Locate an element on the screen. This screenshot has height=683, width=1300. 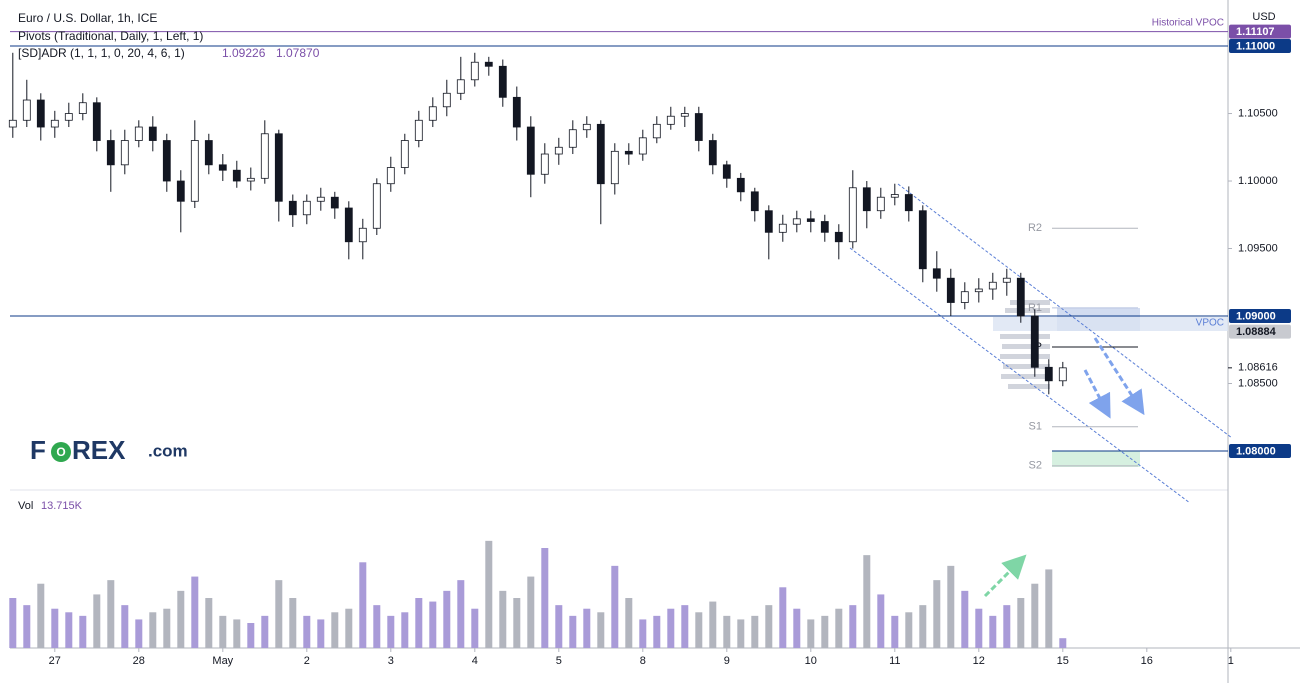
channel-lower is located at coordinates (1020, 375).